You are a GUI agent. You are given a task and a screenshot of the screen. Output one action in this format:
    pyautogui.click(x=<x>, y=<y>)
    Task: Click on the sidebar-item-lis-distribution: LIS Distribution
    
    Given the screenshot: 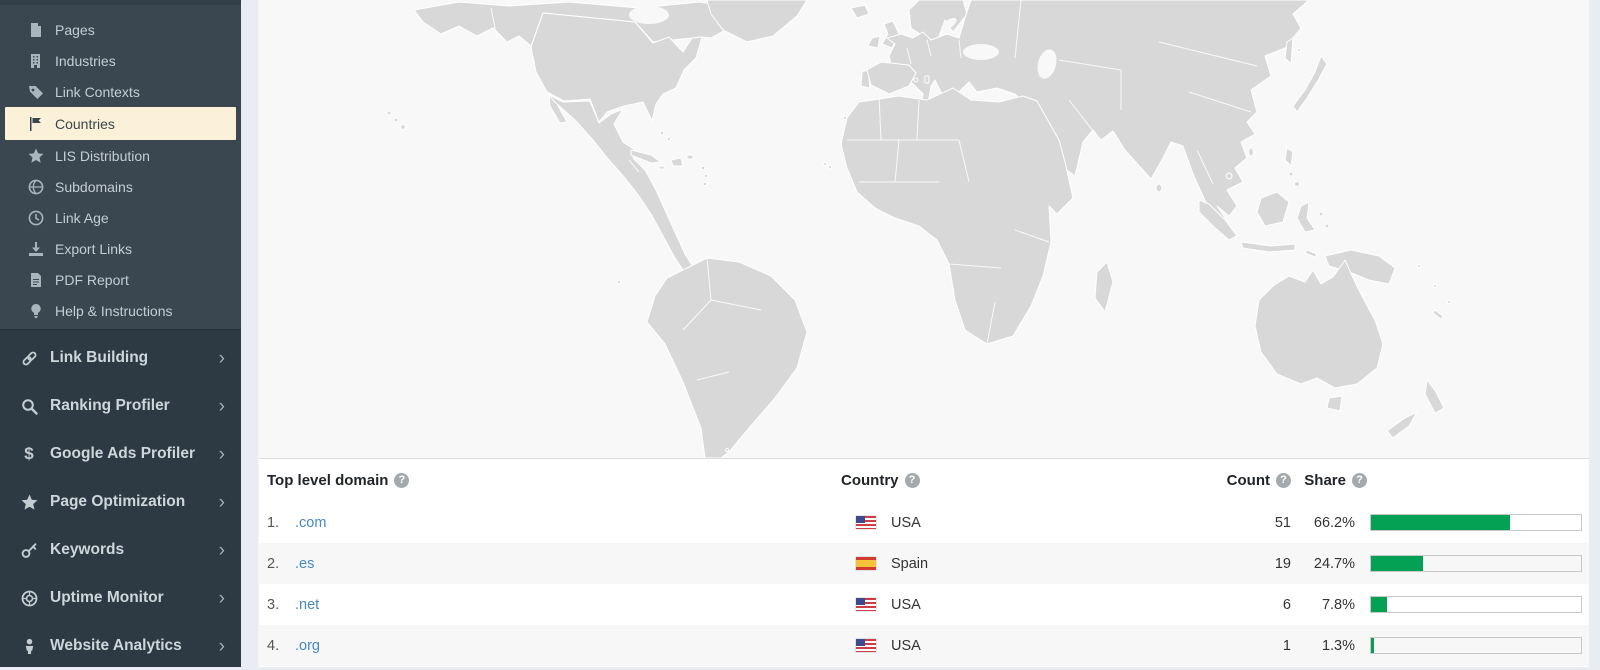 What is the action you would take?
    pyautogui.click(x=120, y=155)
    